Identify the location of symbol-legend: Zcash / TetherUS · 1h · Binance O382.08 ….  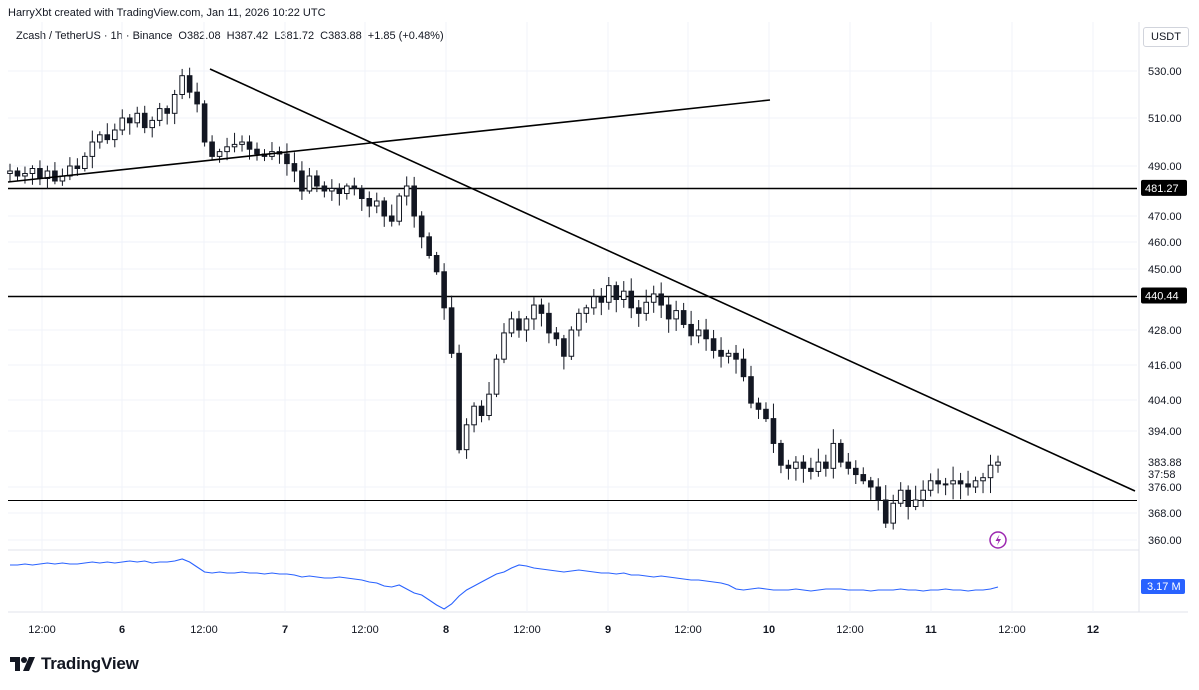
(231, 36).